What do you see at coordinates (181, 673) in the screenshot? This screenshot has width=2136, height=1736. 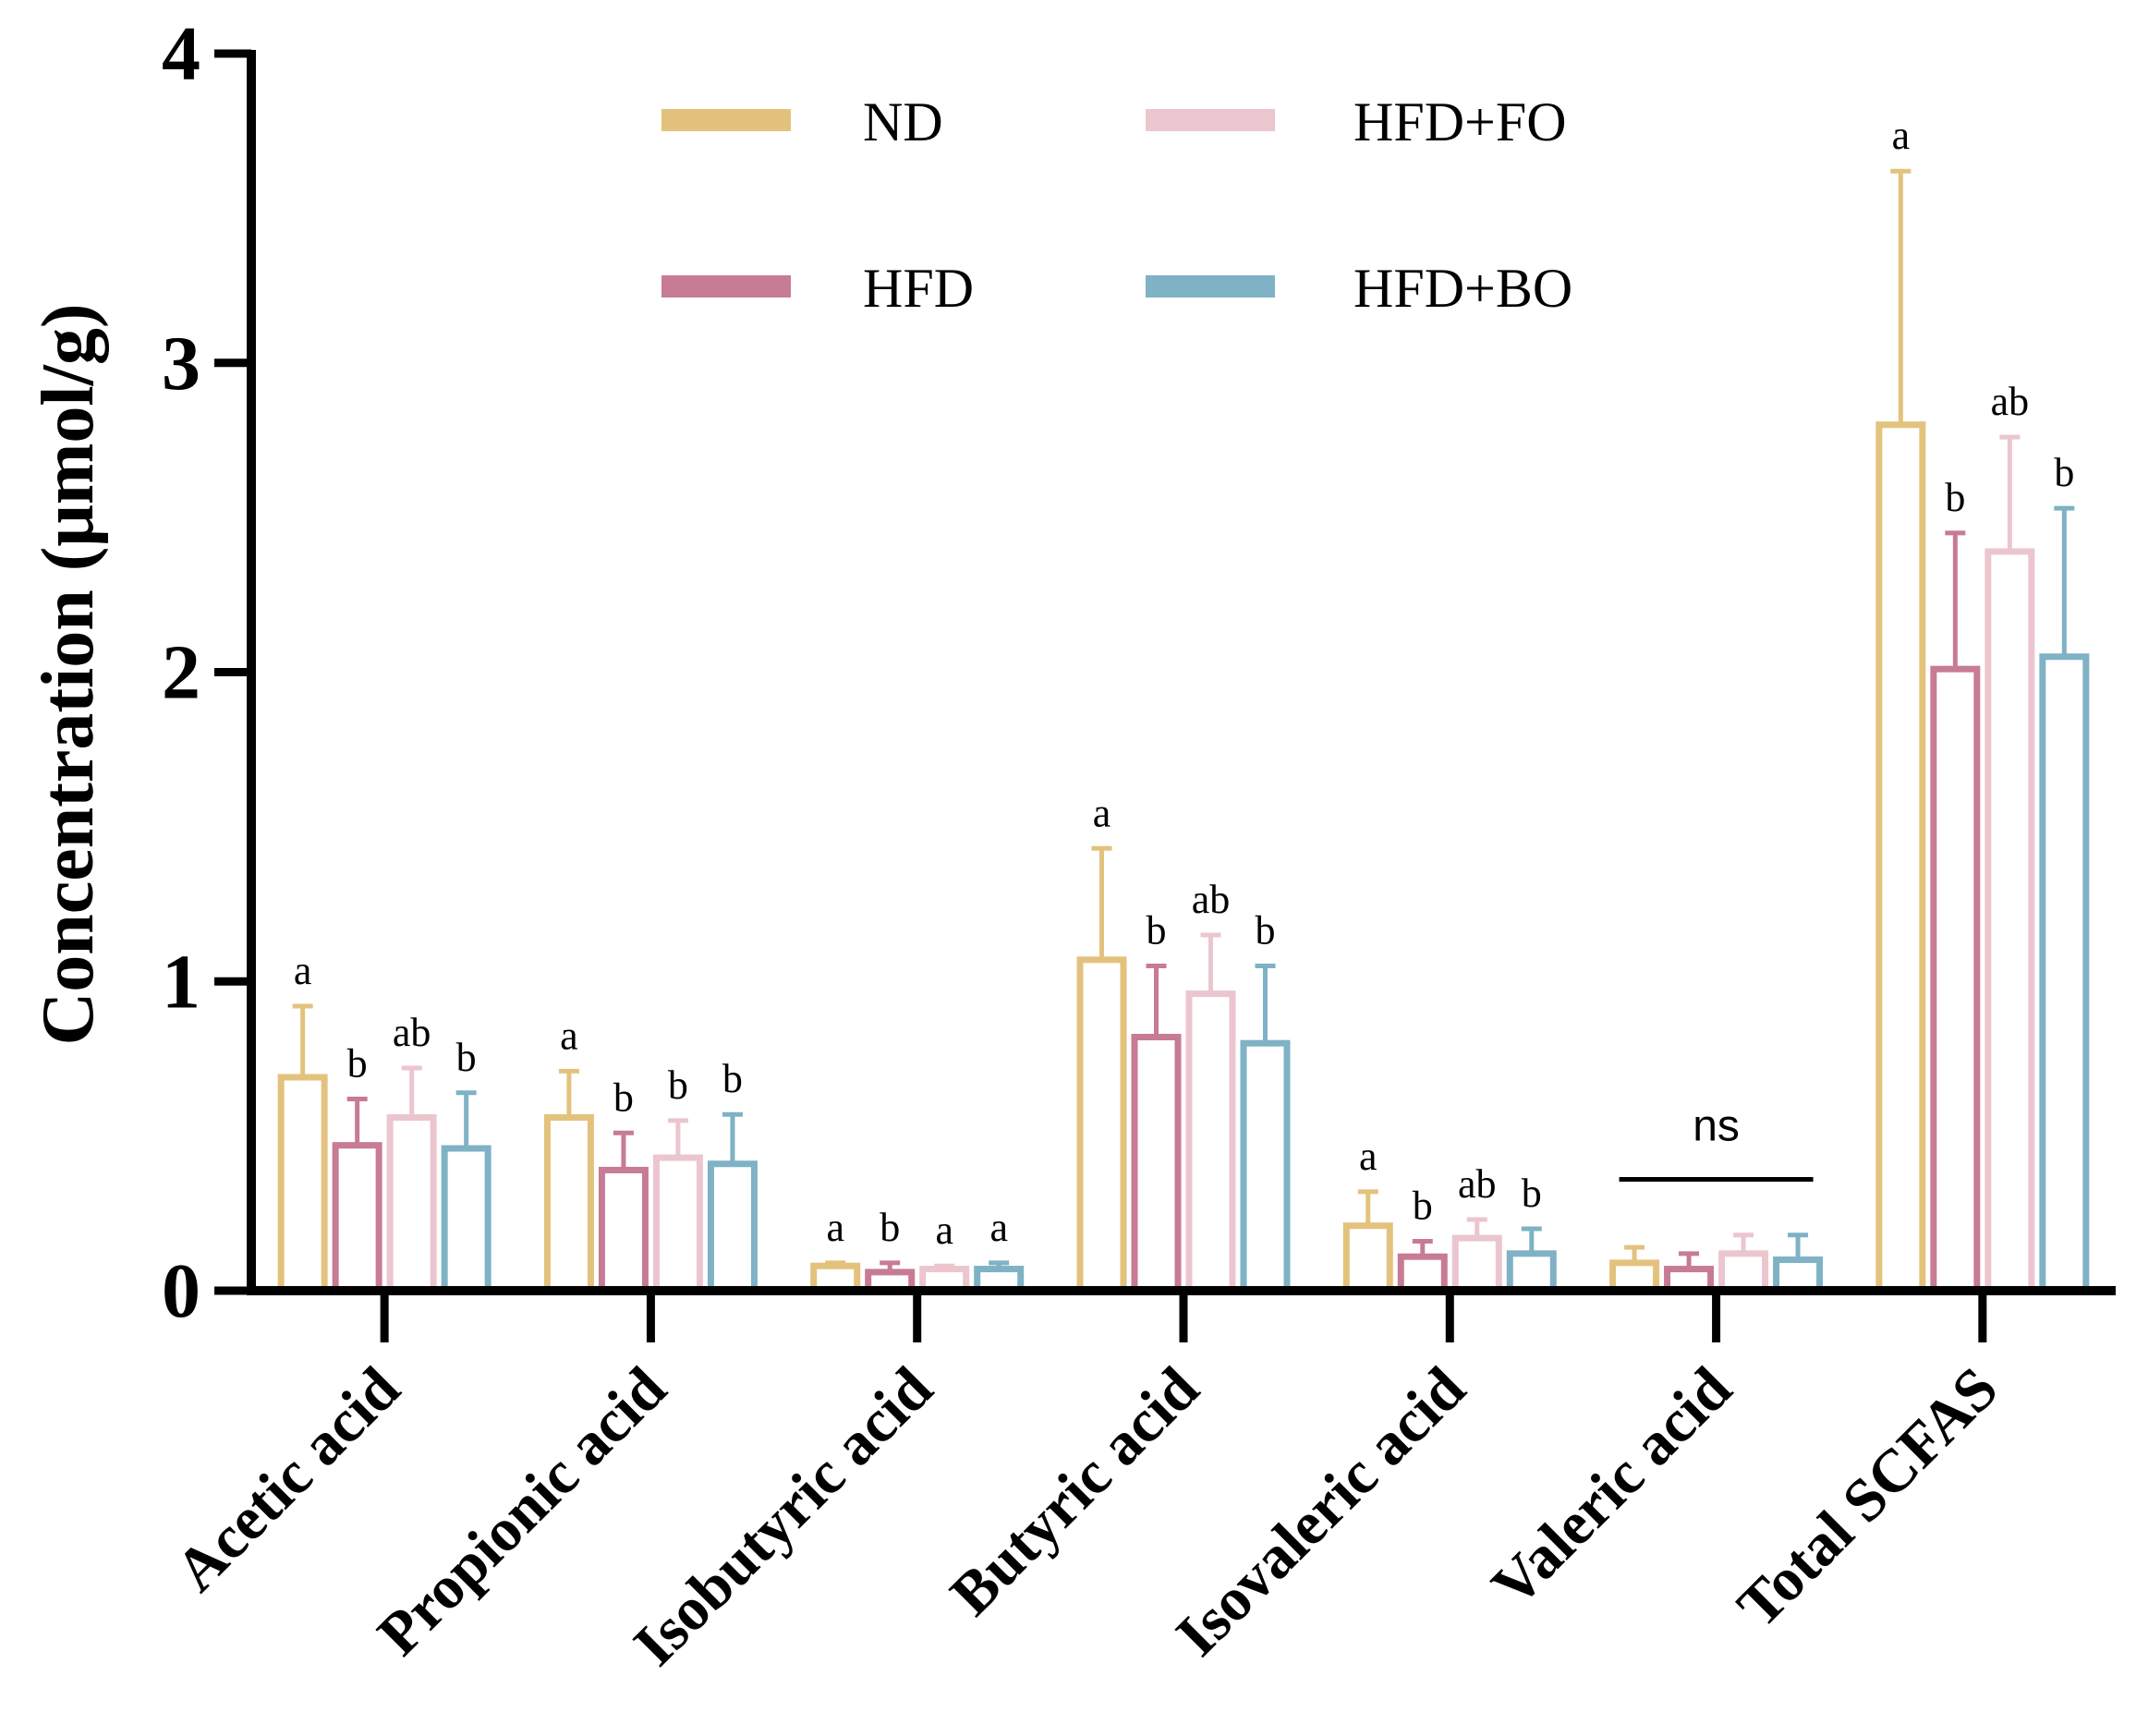 I see `y-tick-label: 2` at bounding box center [181, 673].